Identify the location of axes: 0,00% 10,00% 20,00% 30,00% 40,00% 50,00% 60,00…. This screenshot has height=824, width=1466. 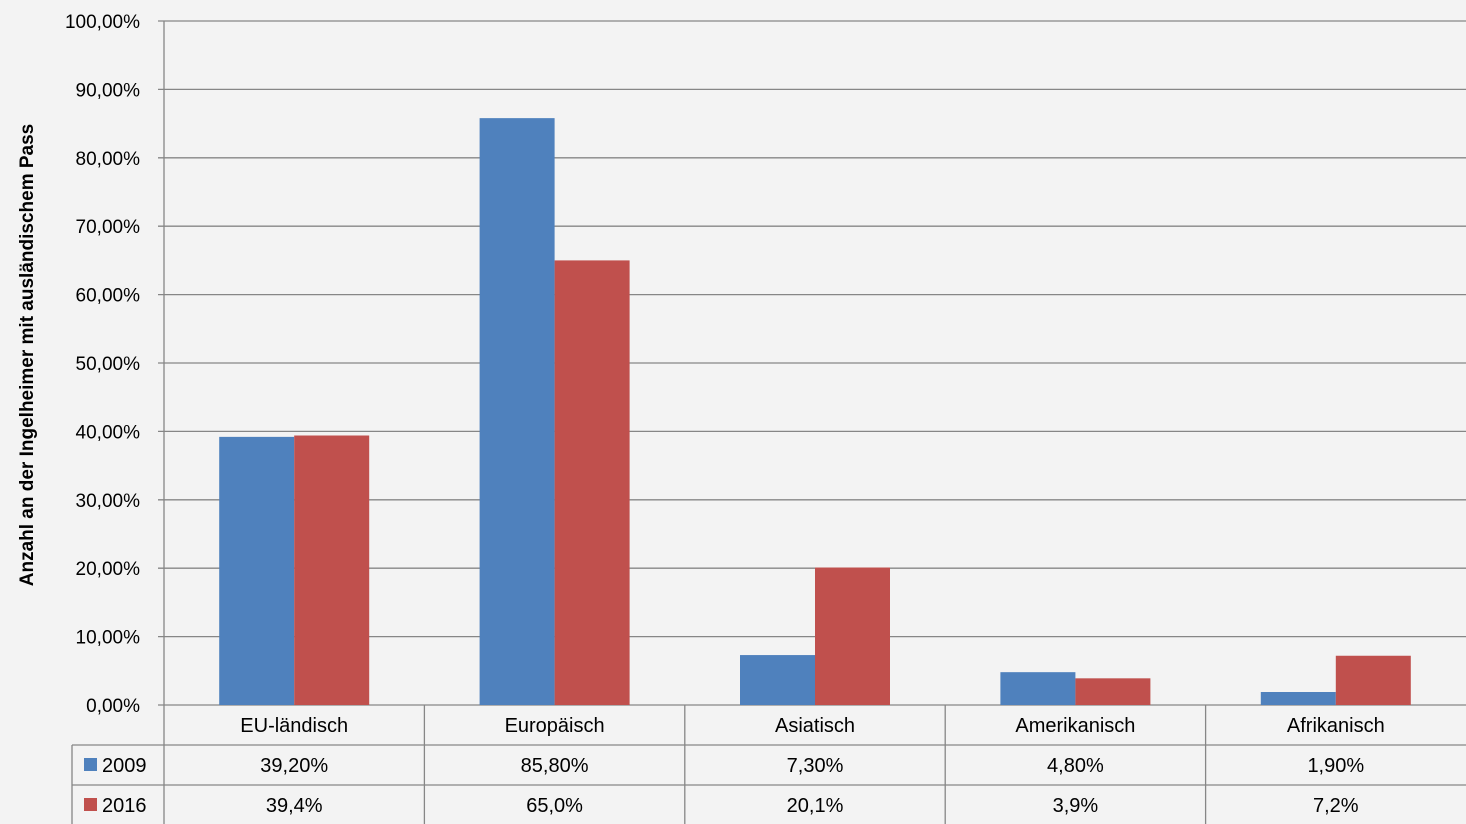
(115, 418).